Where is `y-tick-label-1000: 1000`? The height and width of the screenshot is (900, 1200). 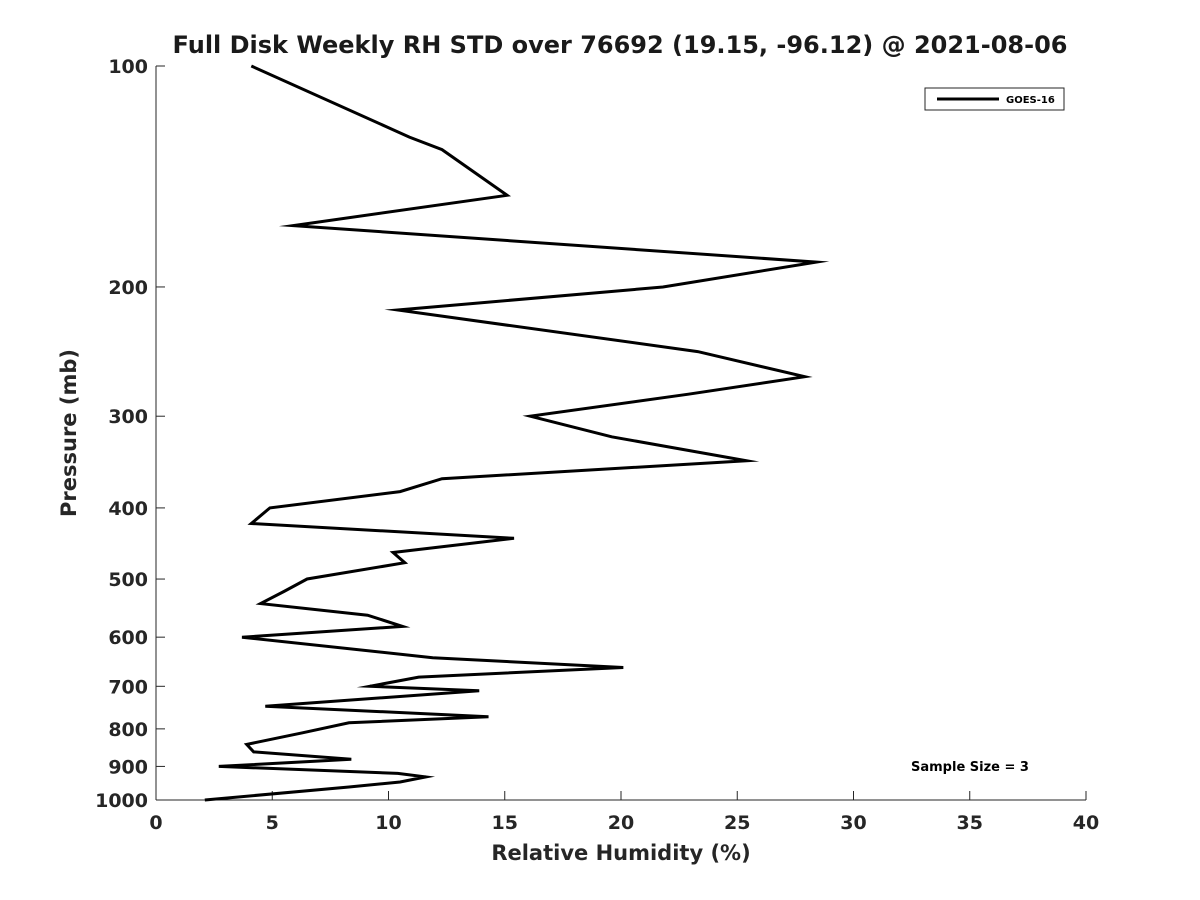 y-tick-label-1000: 1000 is located at coordinates (121, 801).